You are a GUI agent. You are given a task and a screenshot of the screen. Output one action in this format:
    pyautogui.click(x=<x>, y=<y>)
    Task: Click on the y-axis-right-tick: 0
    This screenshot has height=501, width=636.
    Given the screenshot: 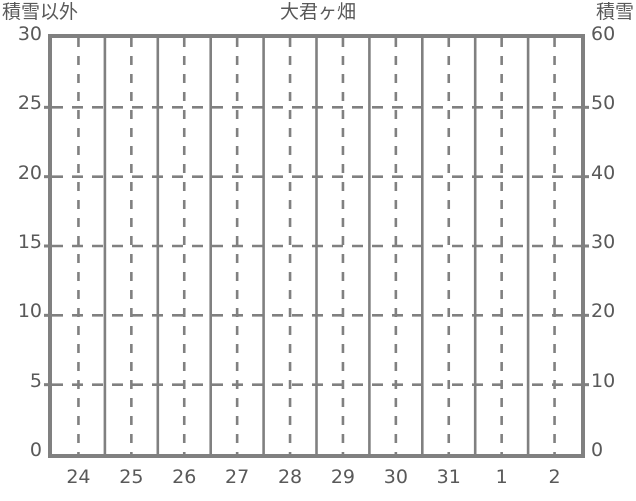 What is the action you would take?
    pyautogui.click(x=597, y=450)
    